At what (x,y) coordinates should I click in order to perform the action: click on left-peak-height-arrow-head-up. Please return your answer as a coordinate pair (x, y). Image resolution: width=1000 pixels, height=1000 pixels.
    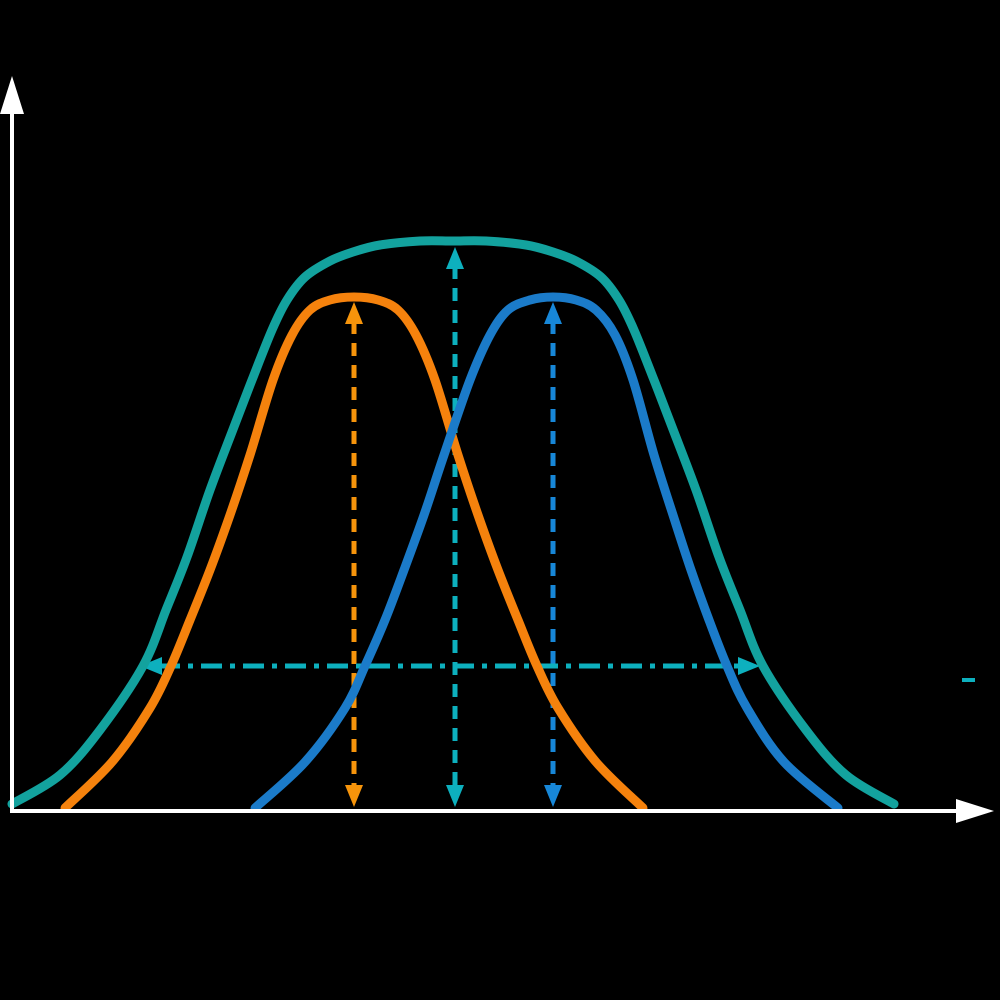
    Looking at the image, I should click on (354, 313).